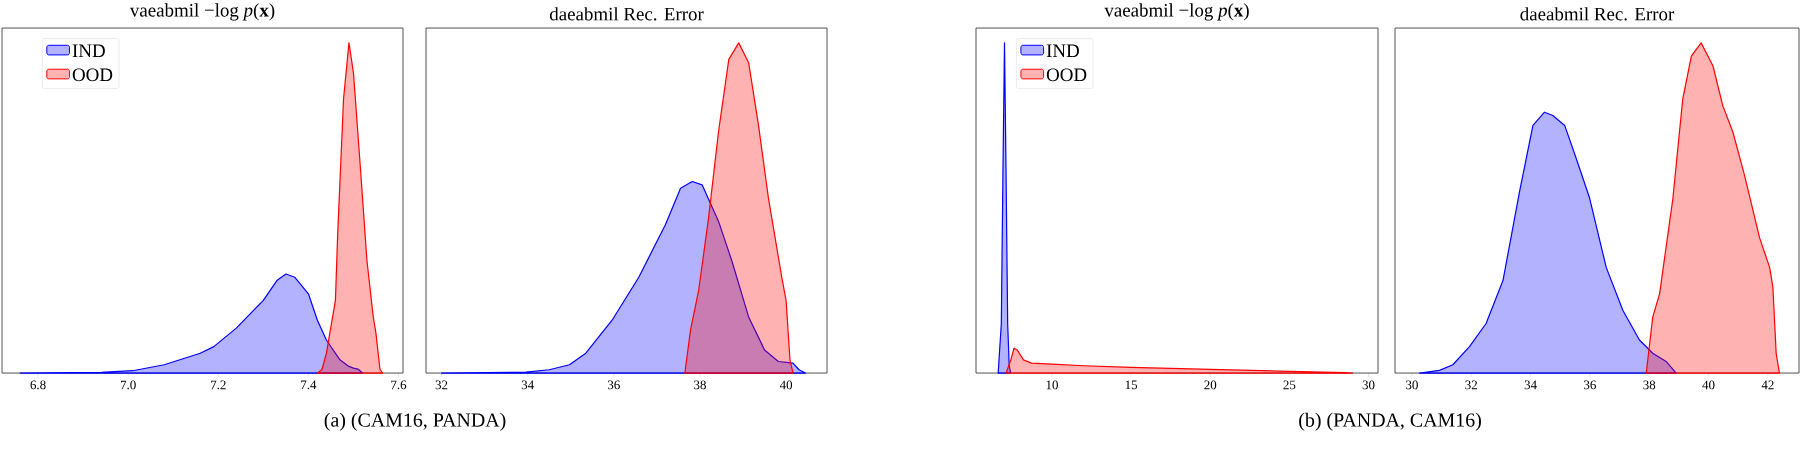 This screenshot has width=1800, height=450. What do you see at coordinates (128, 385) in the screenshot?
I see `x-tick-label: 7.0` at bounding box center [128, 385].